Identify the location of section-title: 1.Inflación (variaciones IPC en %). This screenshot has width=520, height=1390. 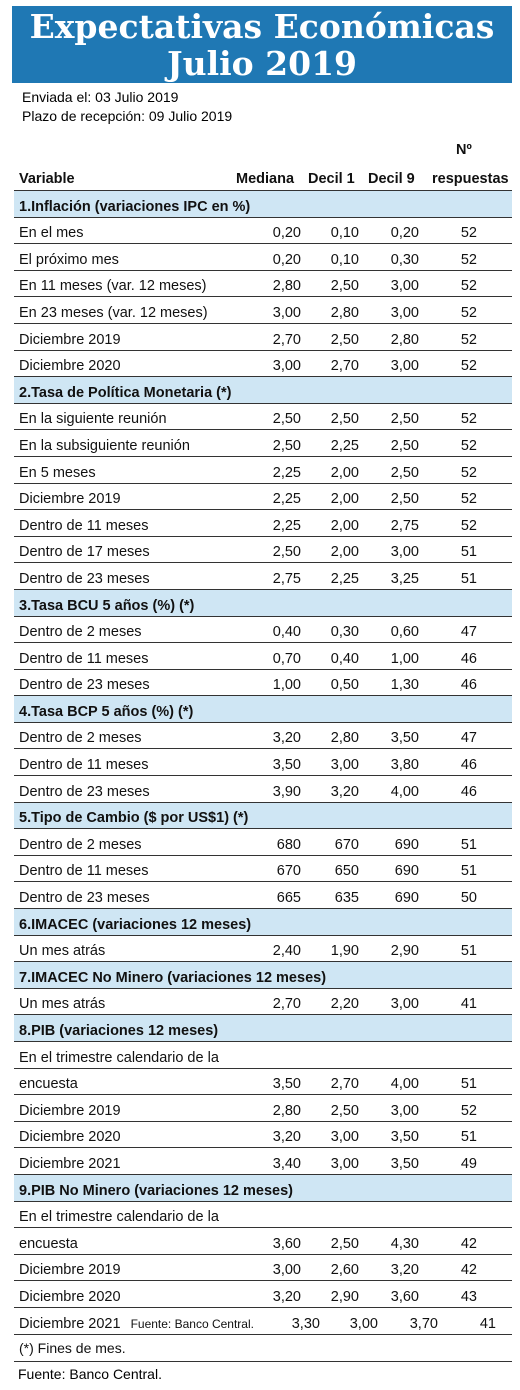
(135, 206).